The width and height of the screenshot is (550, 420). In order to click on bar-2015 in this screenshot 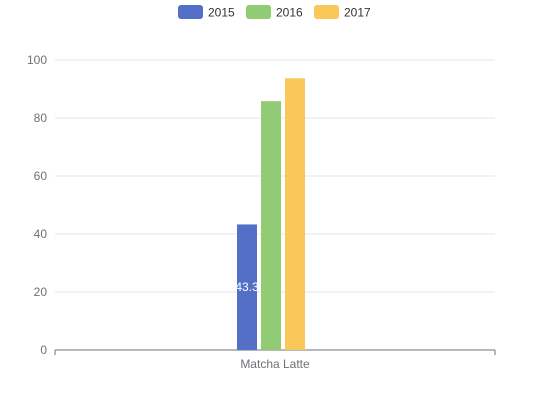, I will do `click(247, 287)`.